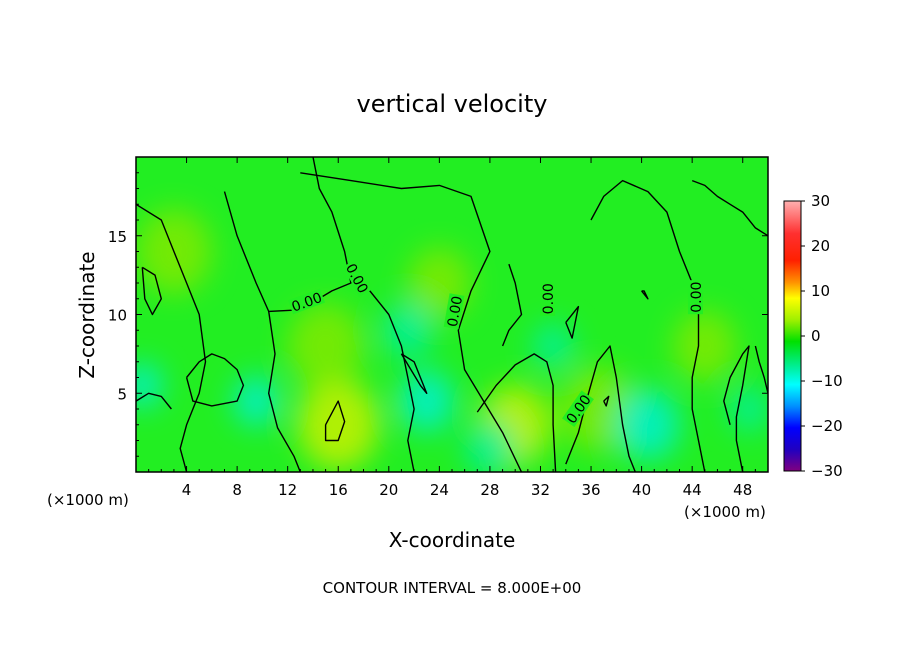 The width and height of the screenshot is (904, 654). What do you see at coordinates (540, 490) in the screenshot?
I see `x-tick-label: 32` at bounding box center [540, 490].